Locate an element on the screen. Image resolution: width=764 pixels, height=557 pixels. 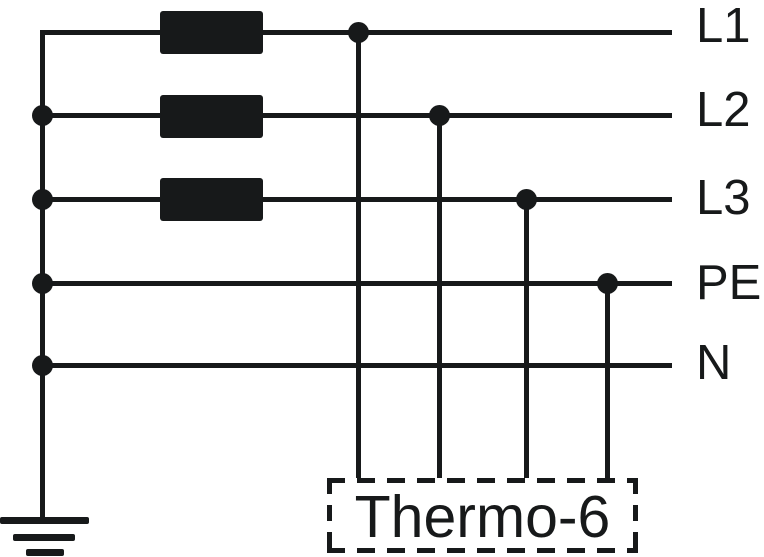
drop-line-l2-to-device is located at coordinates (439, 295).